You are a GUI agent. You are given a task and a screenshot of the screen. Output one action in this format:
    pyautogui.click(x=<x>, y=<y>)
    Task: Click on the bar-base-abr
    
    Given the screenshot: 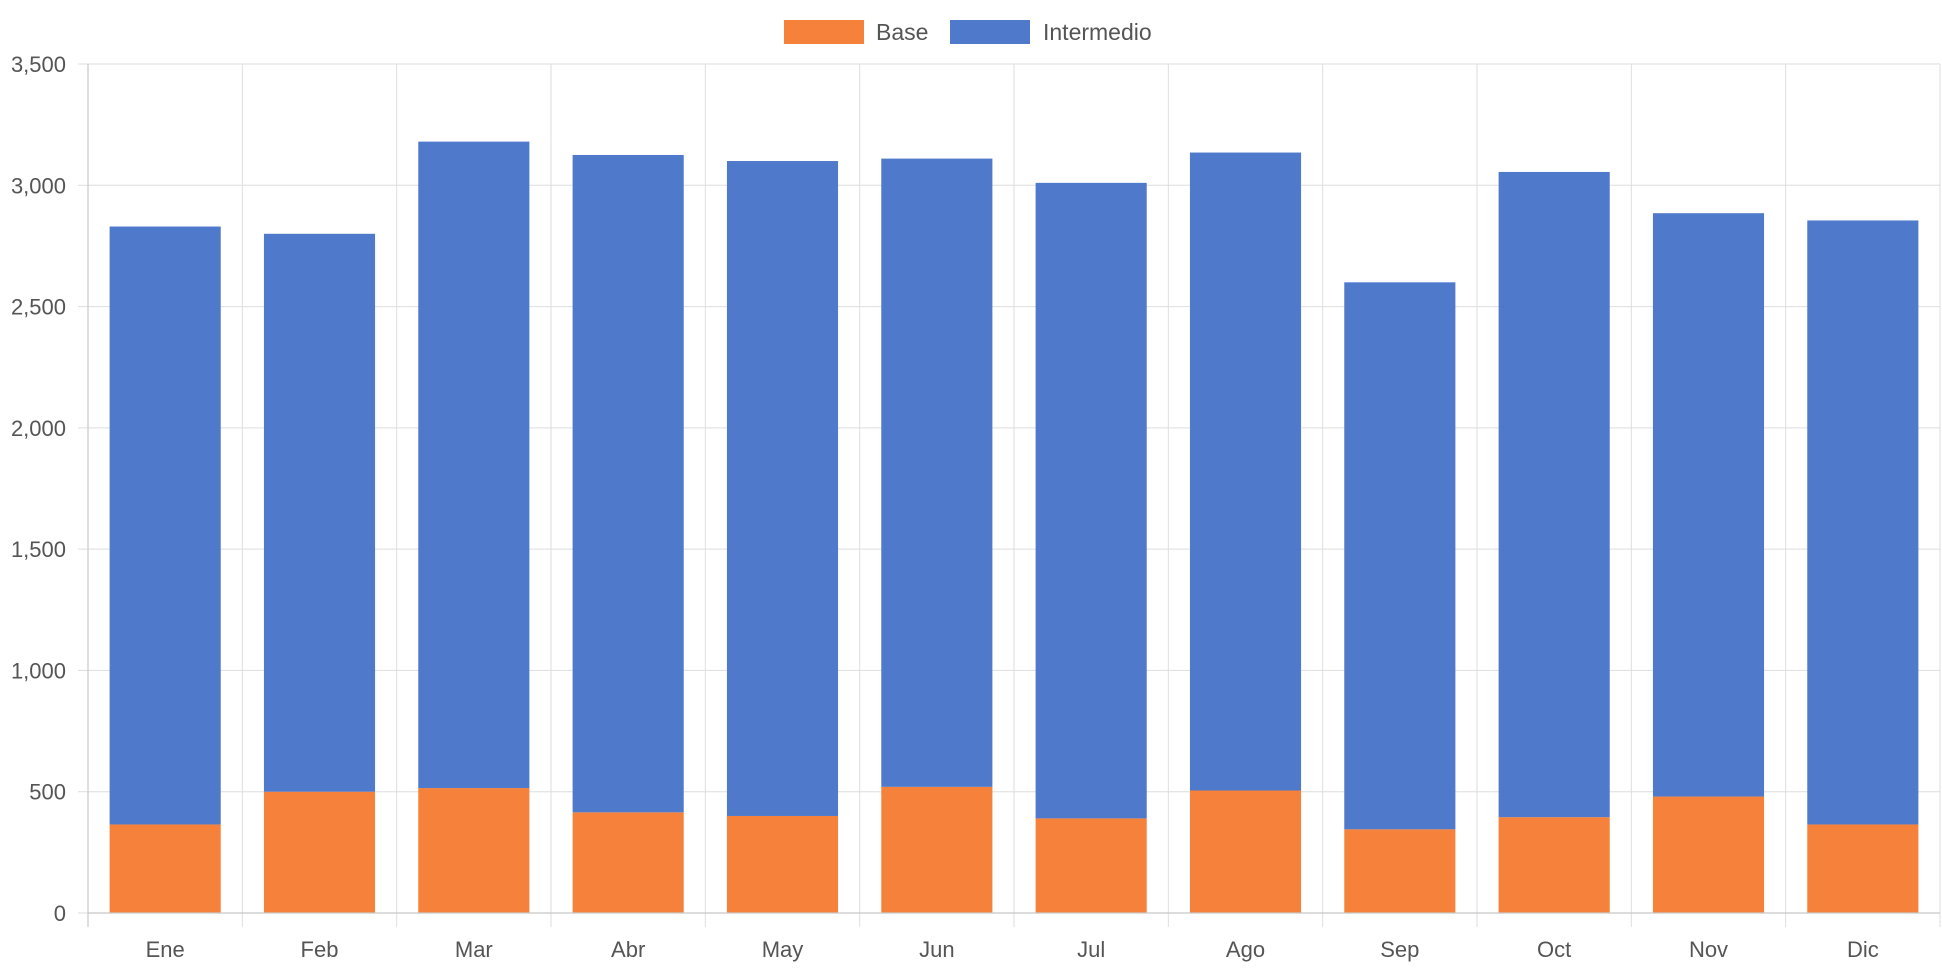 What is the action you would take?
    pyautogui.click(x=628, y=862)
    